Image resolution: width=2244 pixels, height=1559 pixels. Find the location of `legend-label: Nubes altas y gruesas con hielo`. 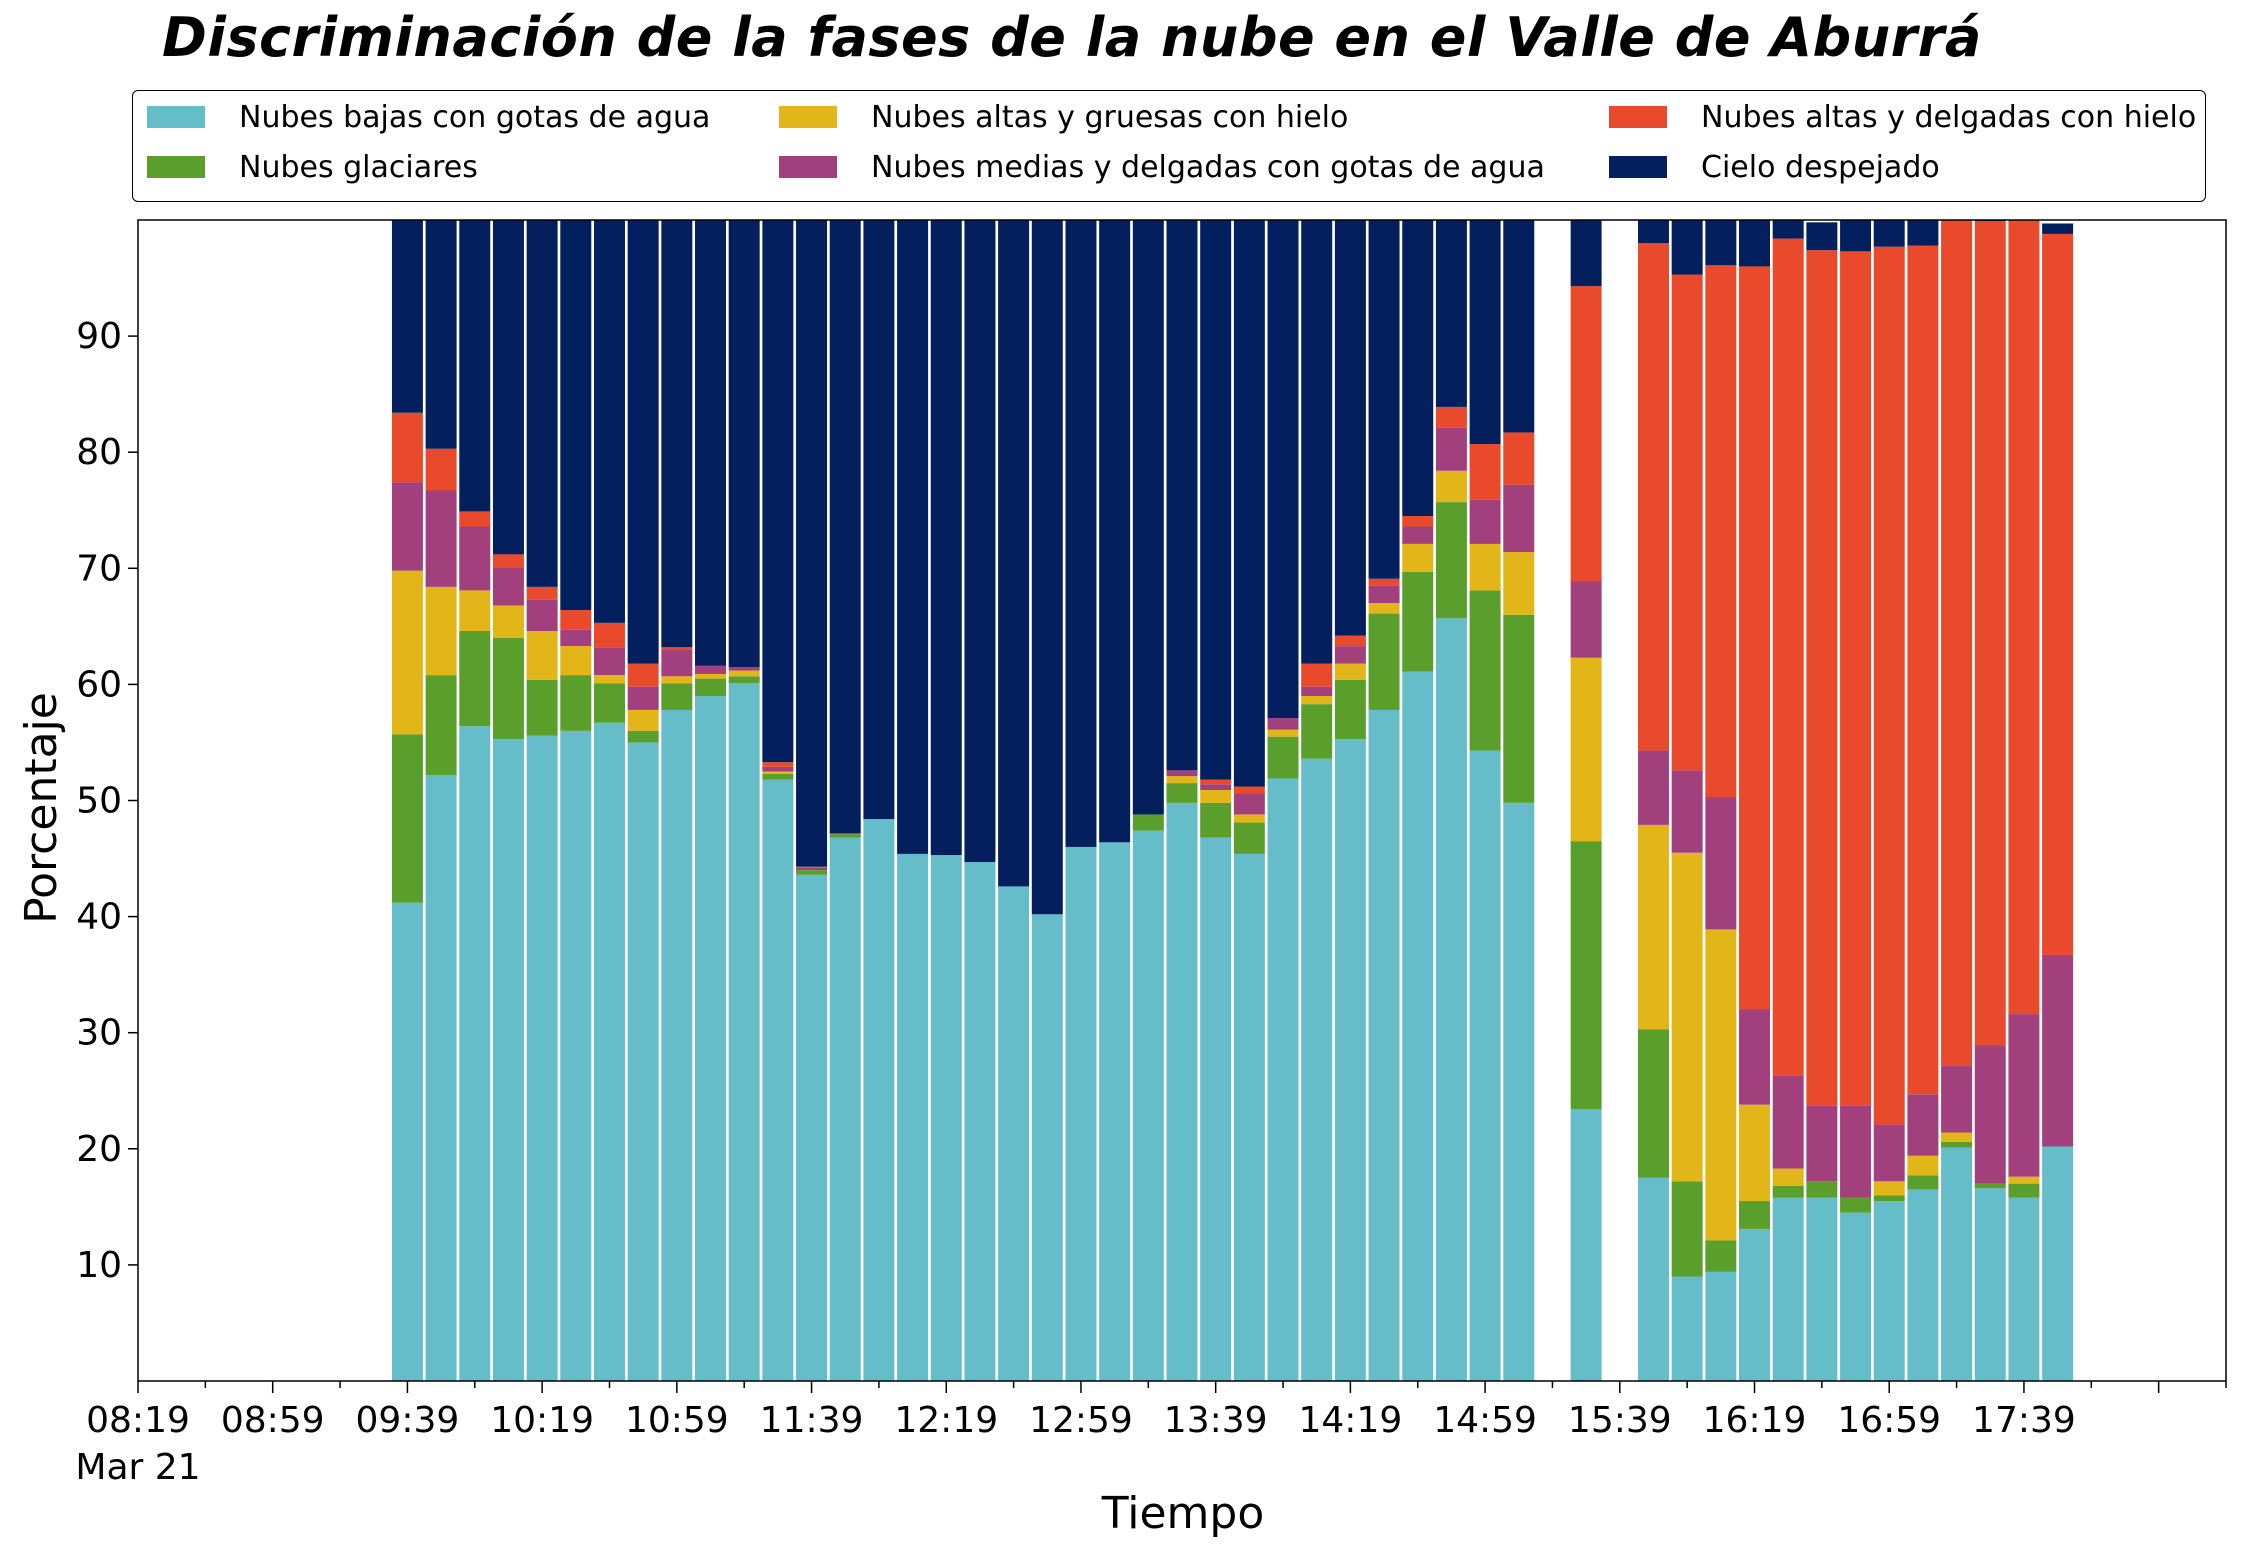

legend-label: Nubes altas y gruesas con hielo is located at coordinates (1110, 117).